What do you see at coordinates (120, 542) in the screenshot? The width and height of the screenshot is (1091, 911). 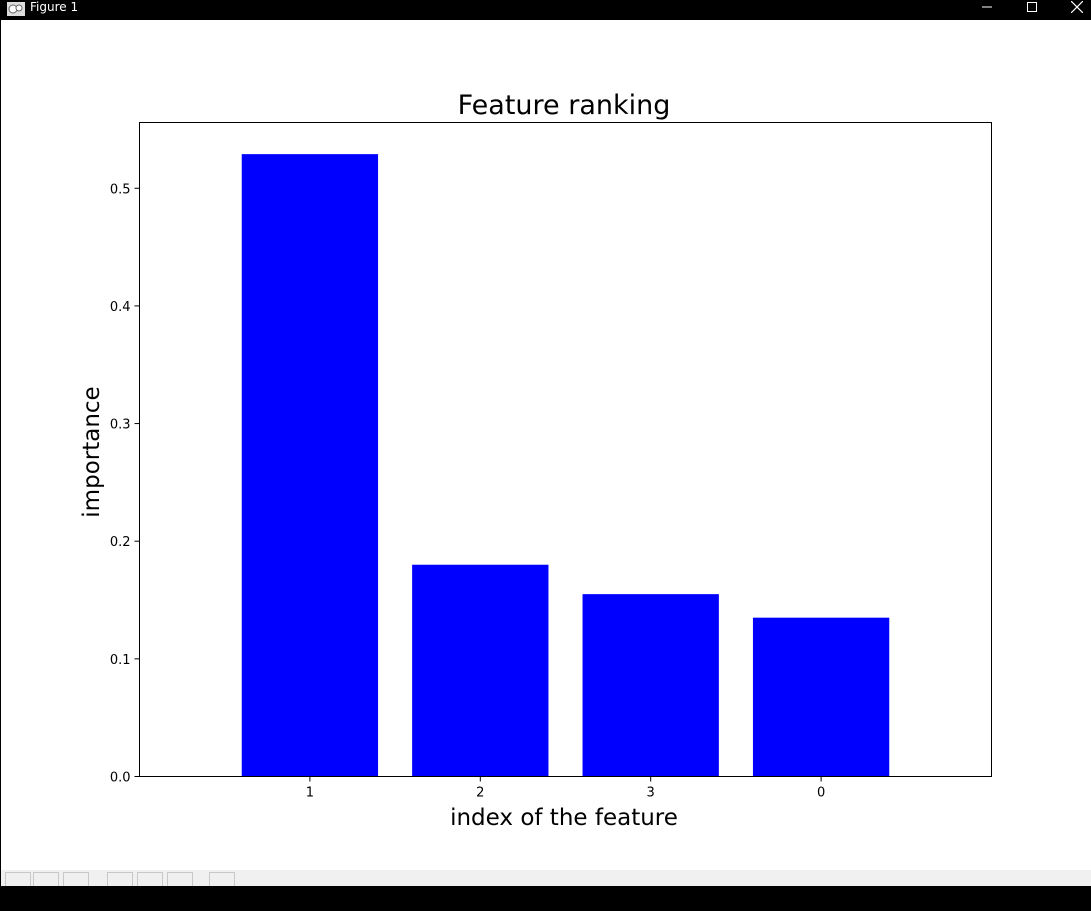 I see `y-tick-label: 0.2` at bounding box center [120, 542].